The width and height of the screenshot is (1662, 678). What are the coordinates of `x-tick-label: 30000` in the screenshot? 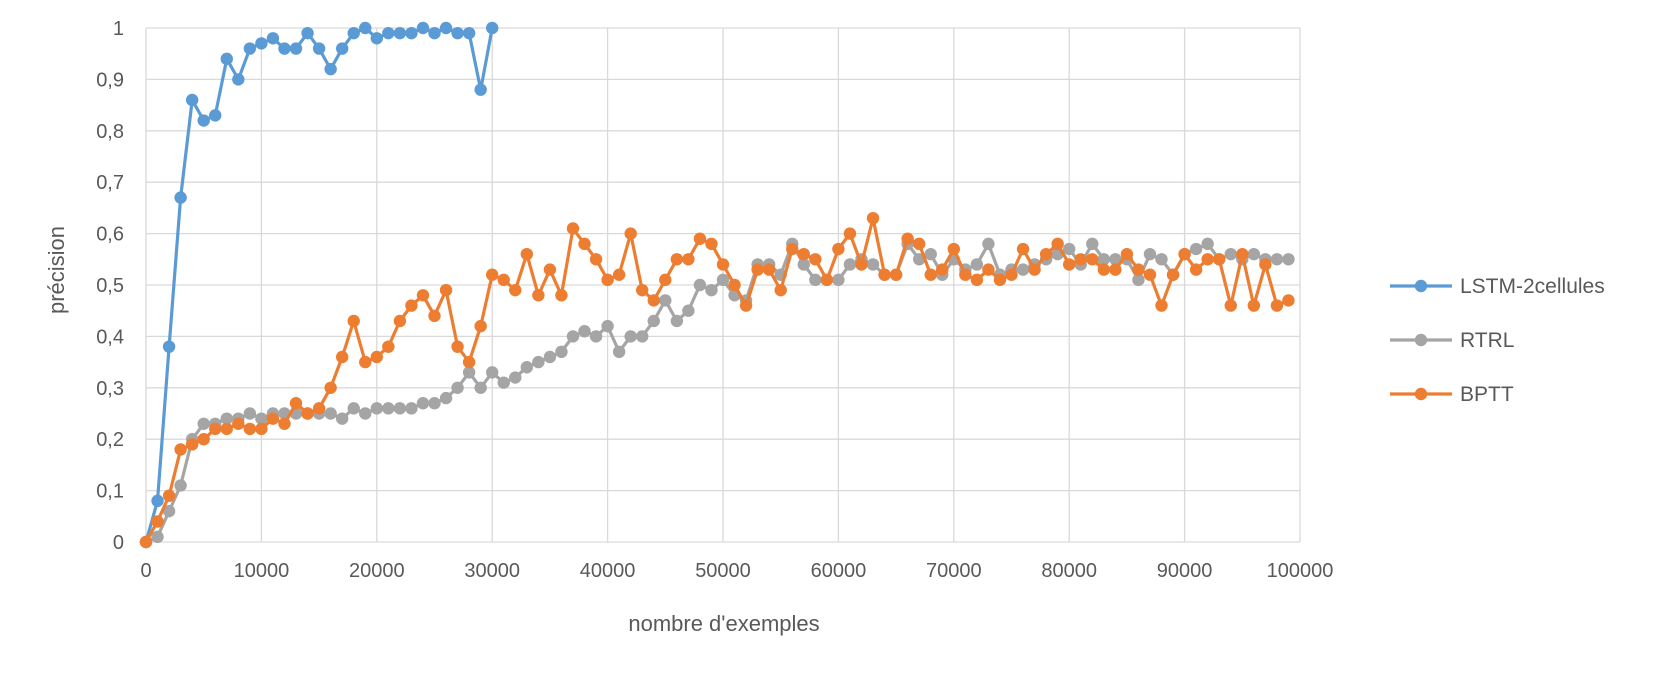 It's located at (492, 571).